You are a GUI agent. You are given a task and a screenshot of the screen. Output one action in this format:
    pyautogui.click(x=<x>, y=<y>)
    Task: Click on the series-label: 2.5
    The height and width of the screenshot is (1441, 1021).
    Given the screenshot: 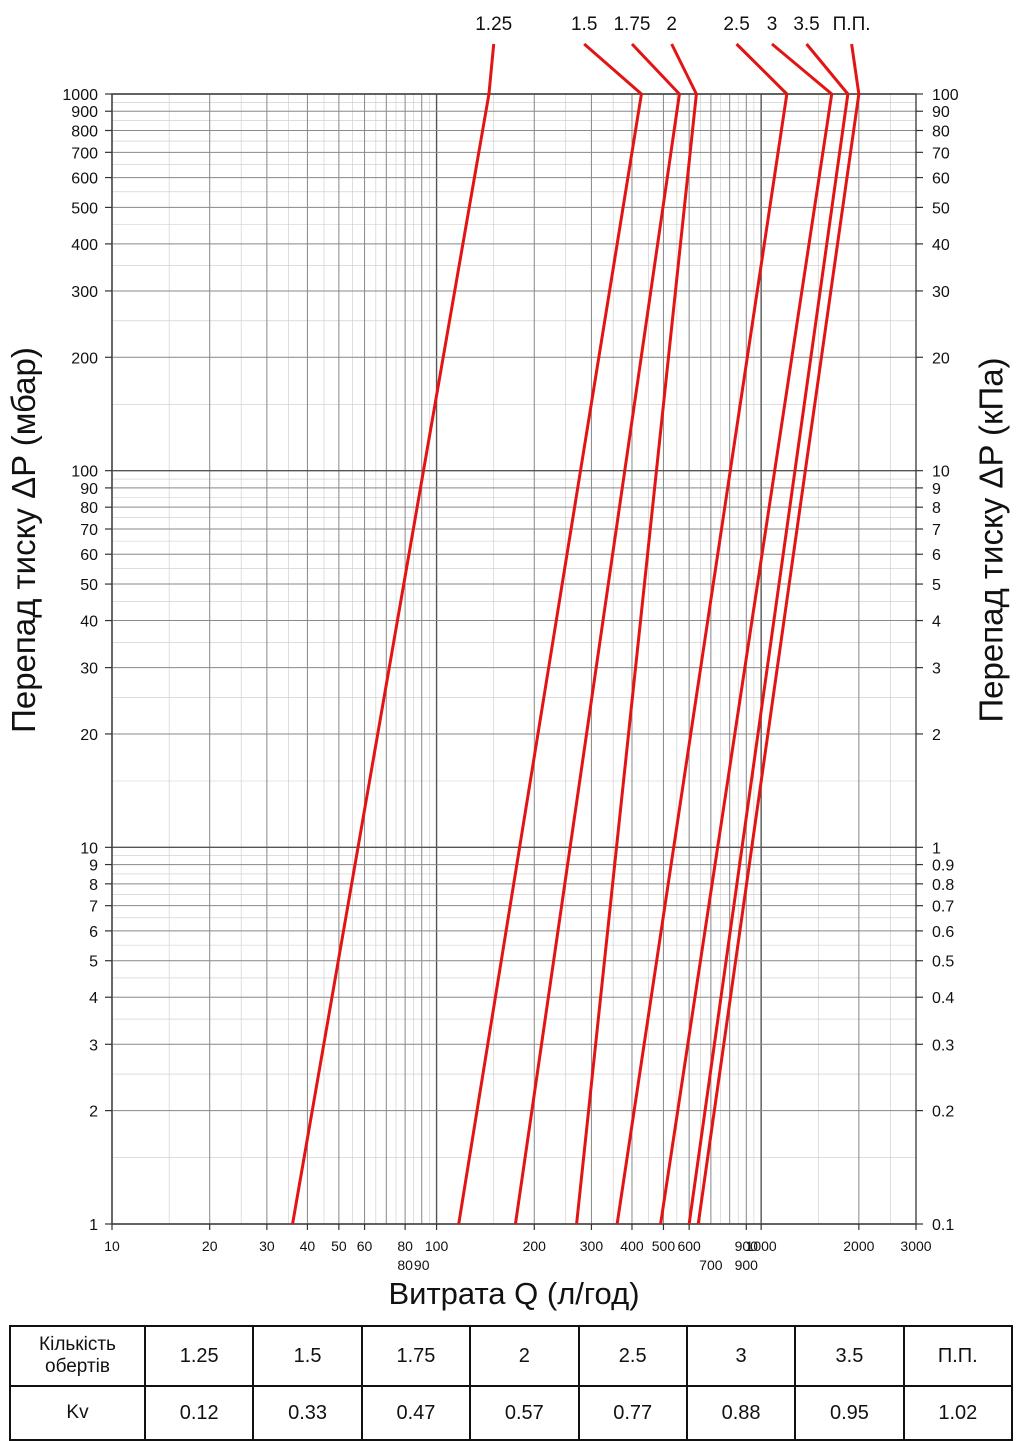 What is the action you would take?
    pyautogui.click(x=736, y=24)
    